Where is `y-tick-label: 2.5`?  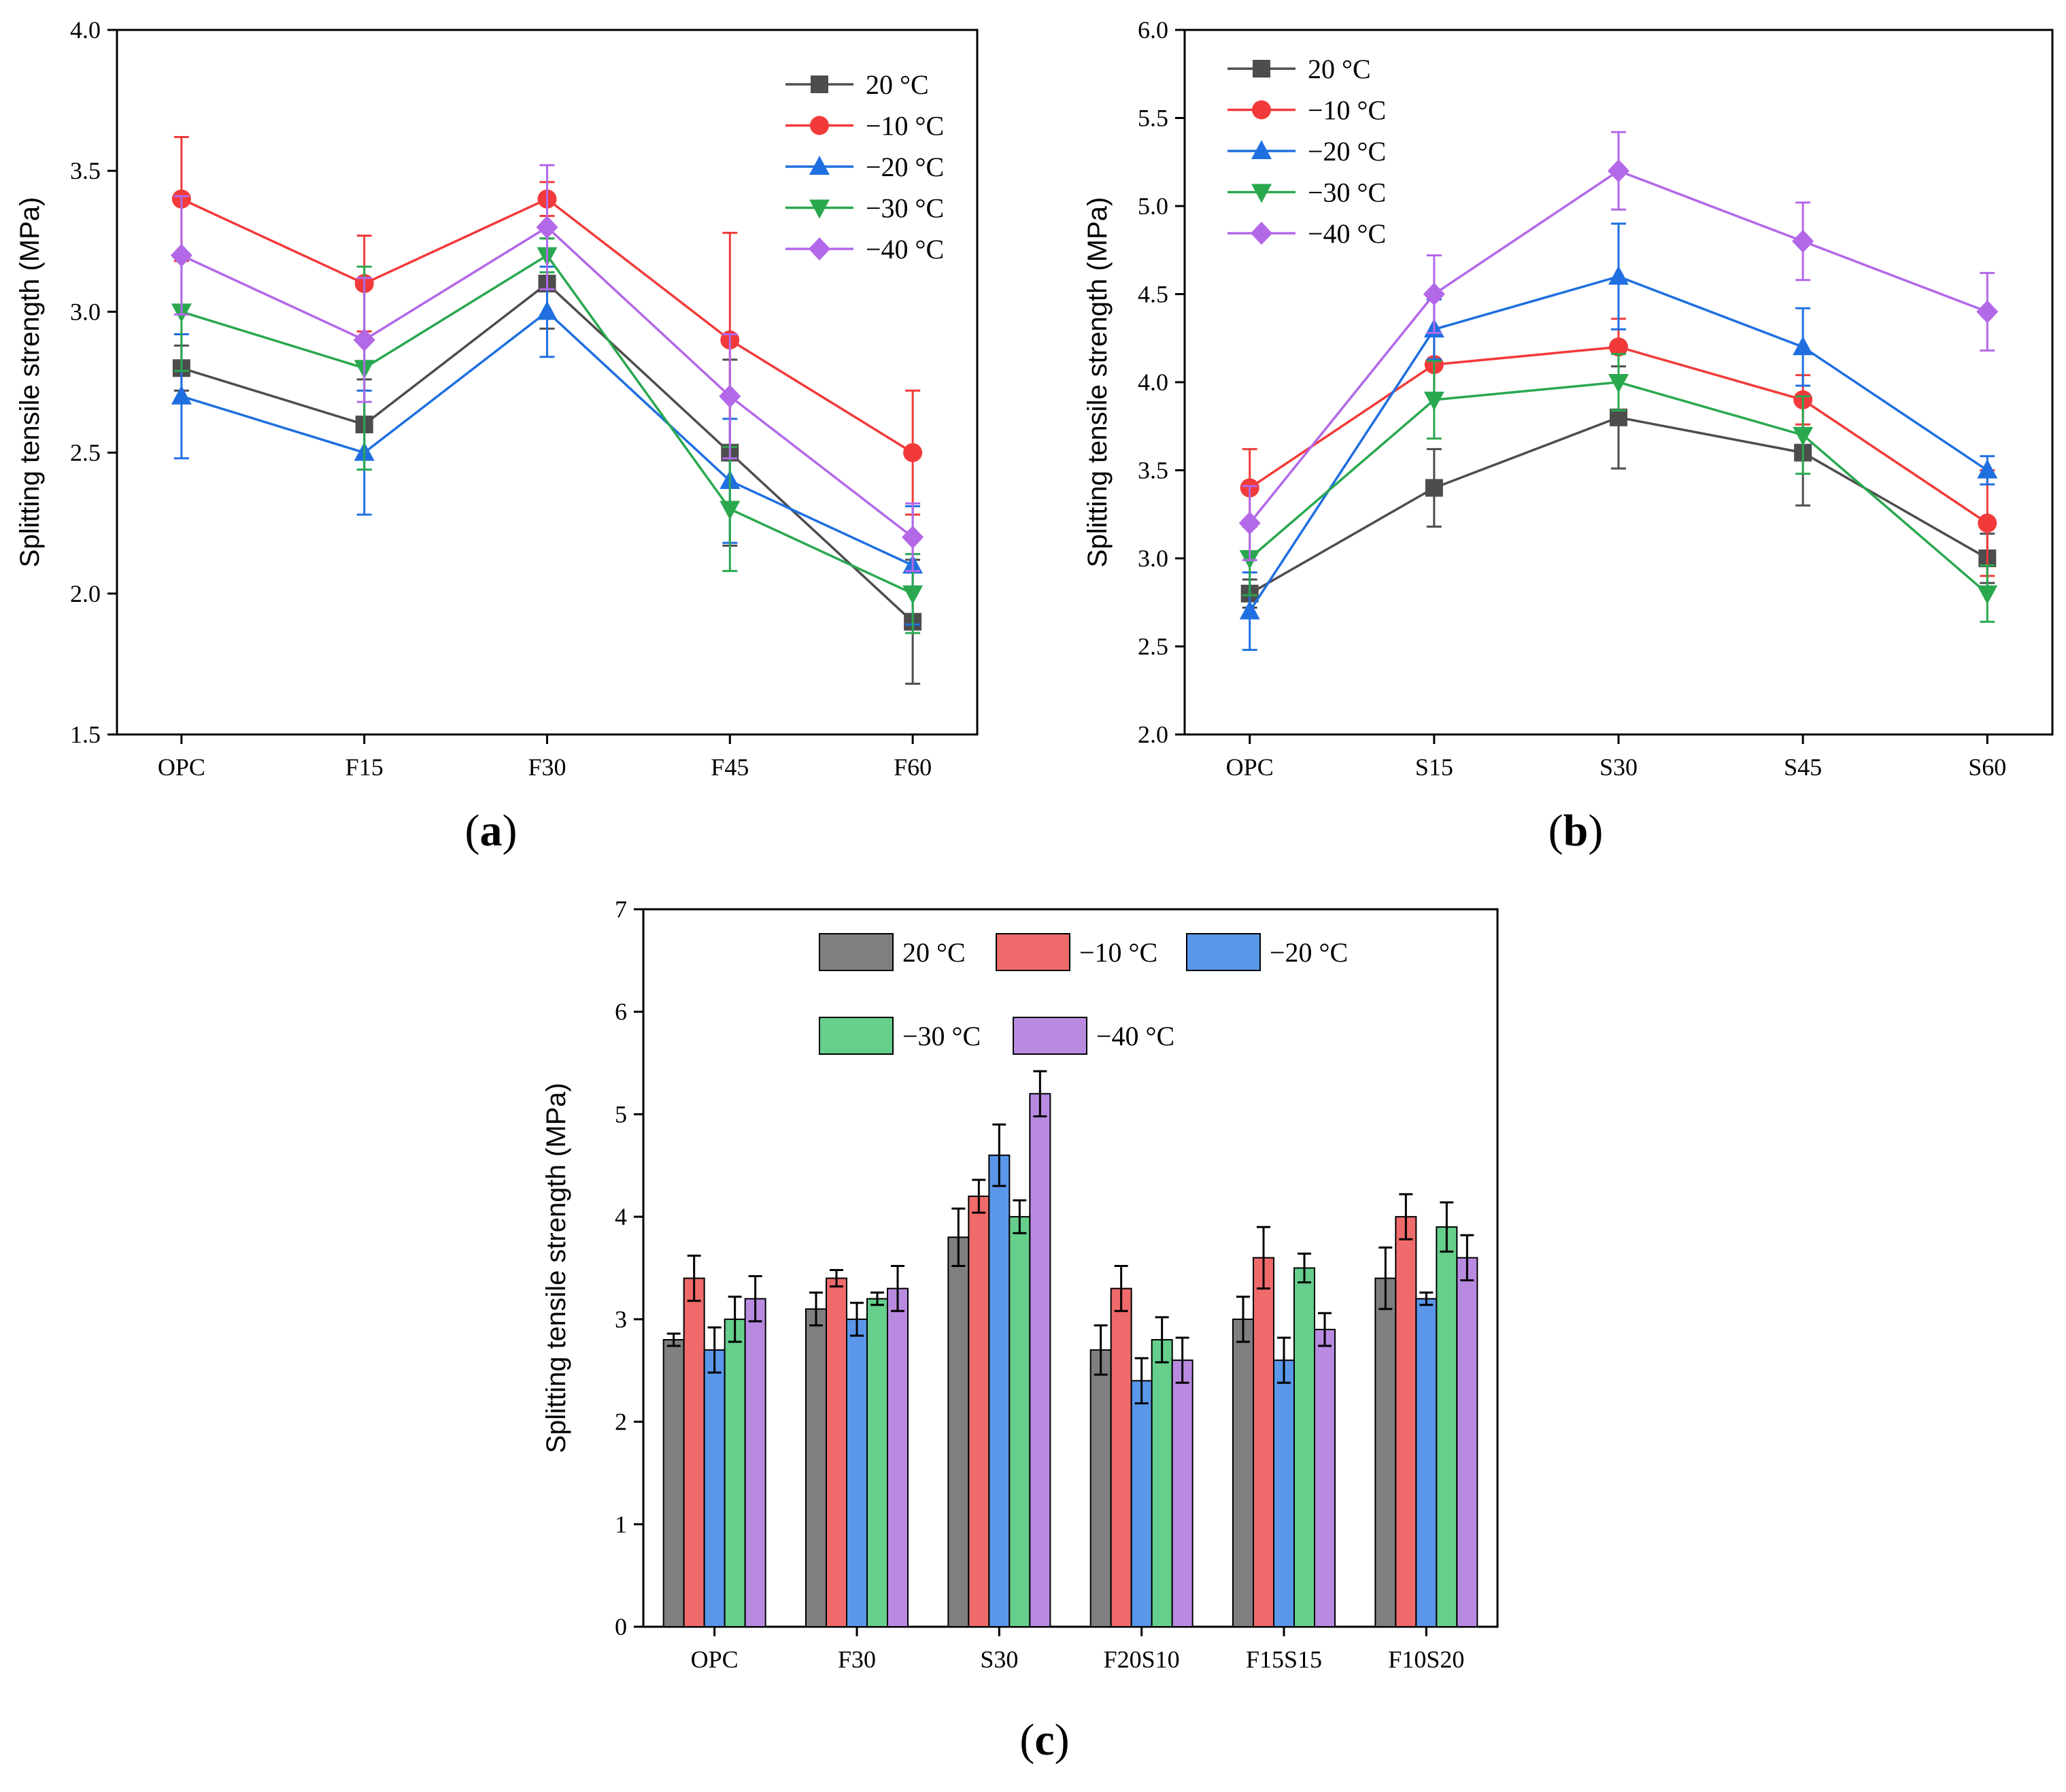 y-tick-label: 2.5 is located at coordinates (1153, 646).